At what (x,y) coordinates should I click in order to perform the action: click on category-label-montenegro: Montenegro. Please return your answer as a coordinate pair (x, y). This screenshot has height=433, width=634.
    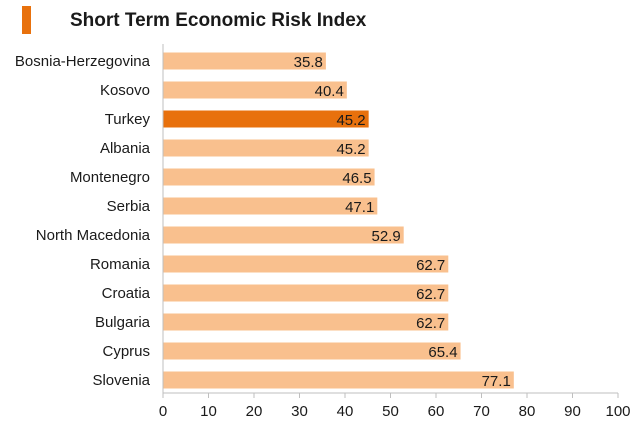
    Looking at the image, I should click on (110, 177).